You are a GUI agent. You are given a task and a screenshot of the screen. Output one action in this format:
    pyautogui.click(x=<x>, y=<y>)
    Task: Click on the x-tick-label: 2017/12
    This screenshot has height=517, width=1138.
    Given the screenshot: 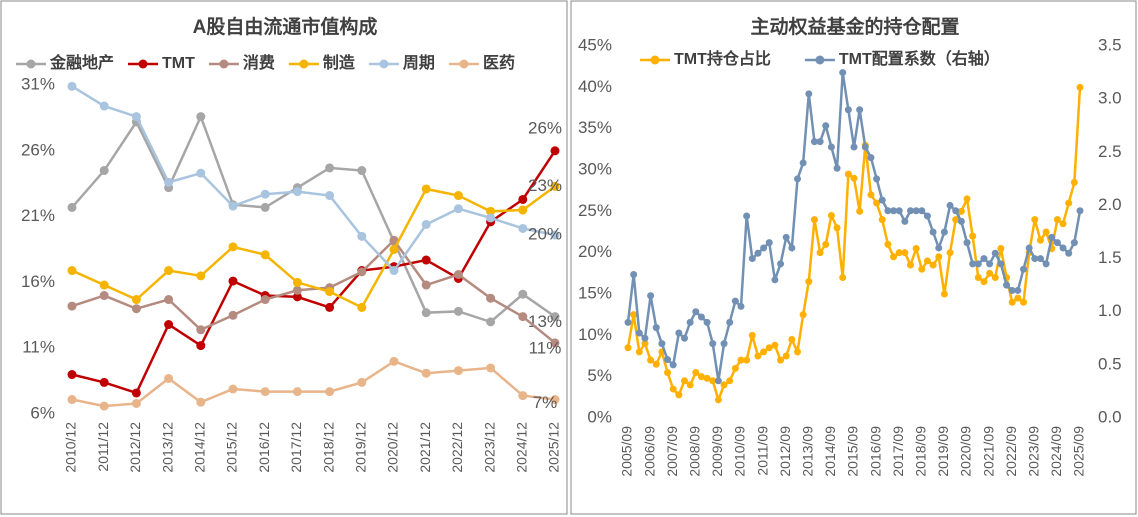 What is the action you would take?
    pyautogui.click(x=296, y=447)
    